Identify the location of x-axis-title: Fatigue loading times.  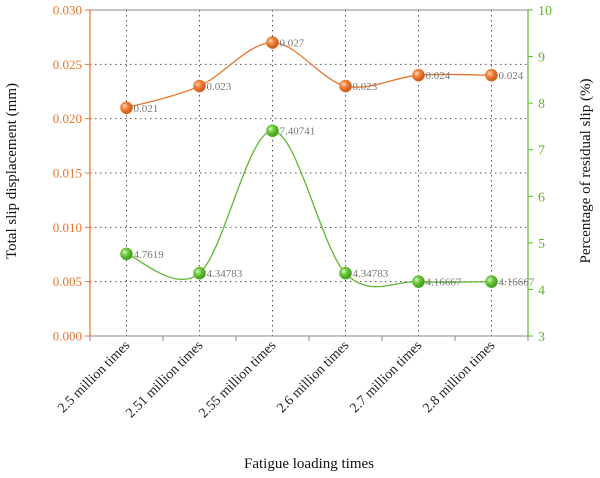
(309, 464).